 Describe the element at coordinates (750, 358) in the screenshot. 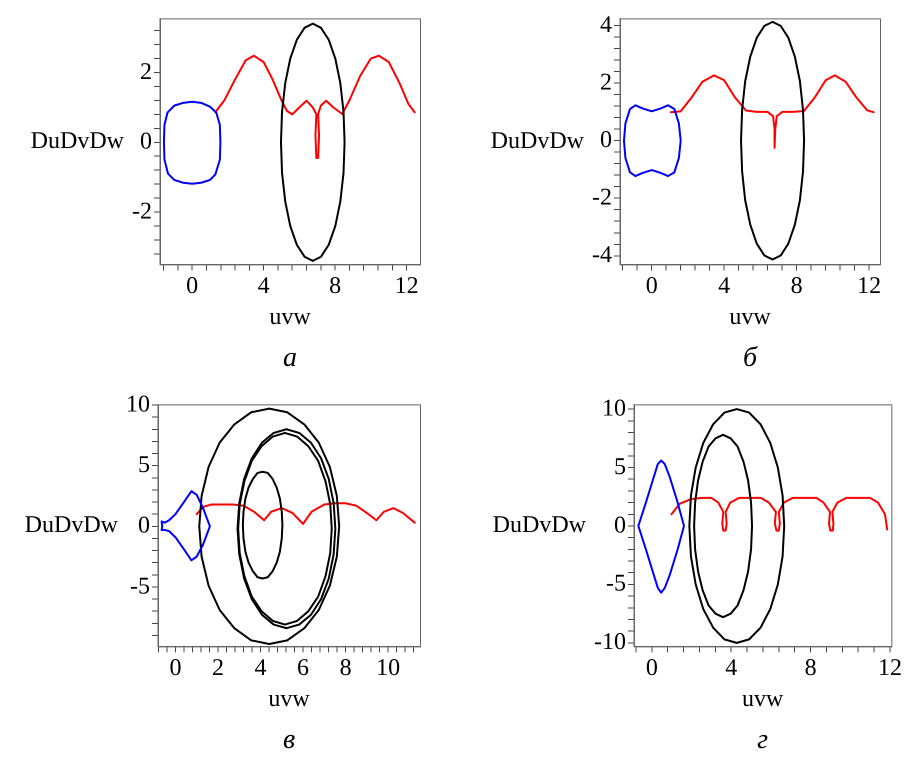

I see `text: б` at that location.